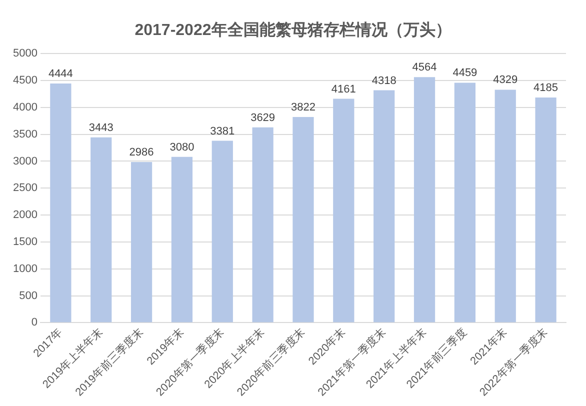 The width and height of the screenshot is (586, 406). I want to click on chart-title: 2017-2022年全国能繁母猪存栏情况（万头）, so click(293, 30).